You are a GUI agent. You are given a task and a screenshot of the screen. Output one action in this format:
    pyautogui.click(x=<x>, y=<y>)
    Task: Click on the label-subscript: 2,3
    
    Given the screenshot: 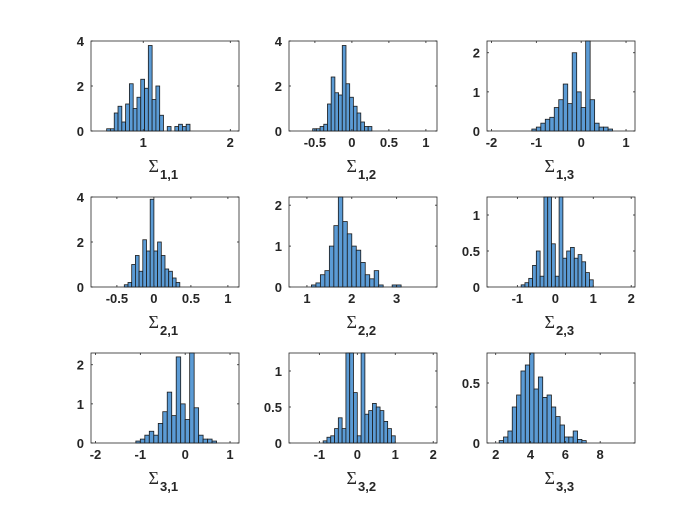 What is the action you would take?
    pyautogui.click(x=565, y=330)
    